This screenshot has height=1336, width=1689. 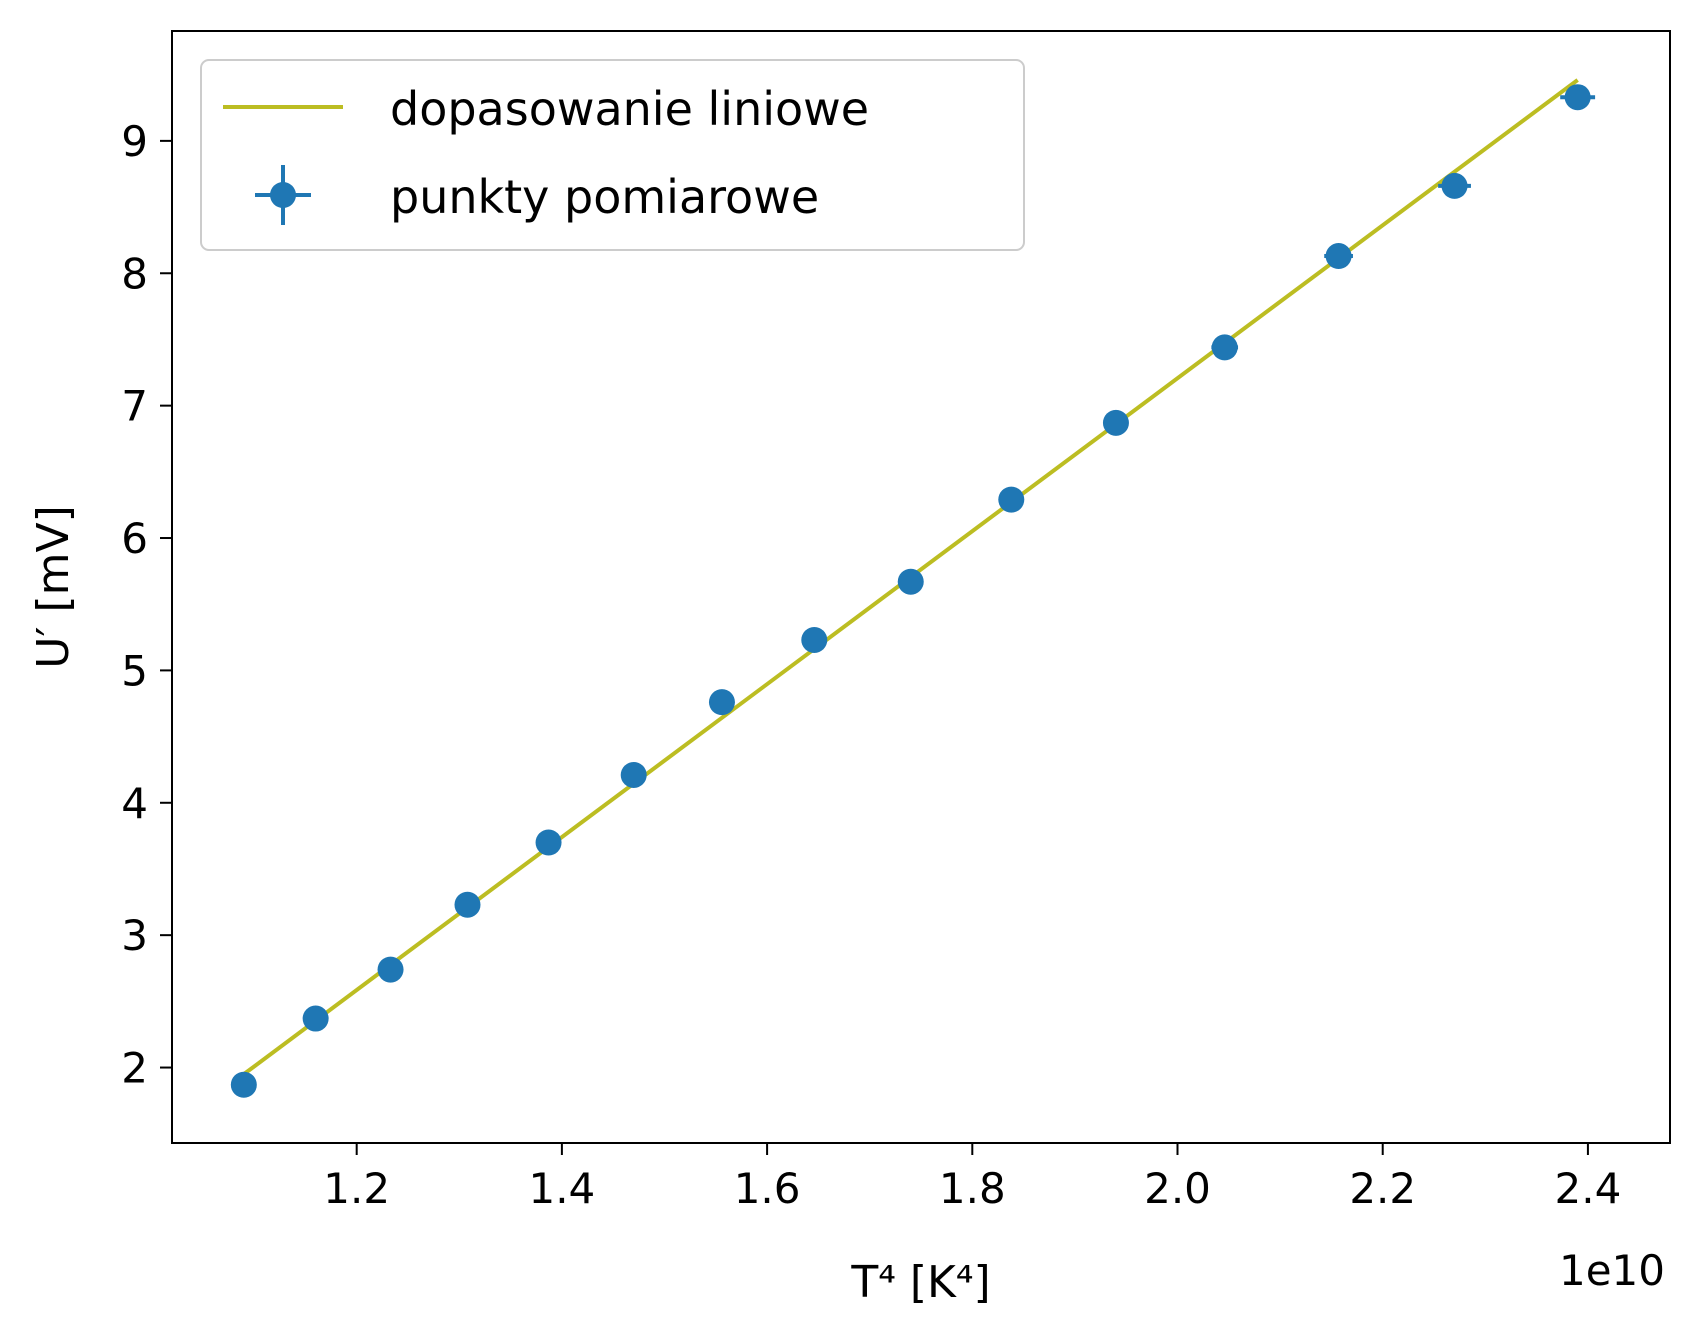 What do you see at coordinates (146, 605) in the screenshot?
I see `y-axis: 2 3 4 5 6 7 8 9` at bounding box center [146, 605].